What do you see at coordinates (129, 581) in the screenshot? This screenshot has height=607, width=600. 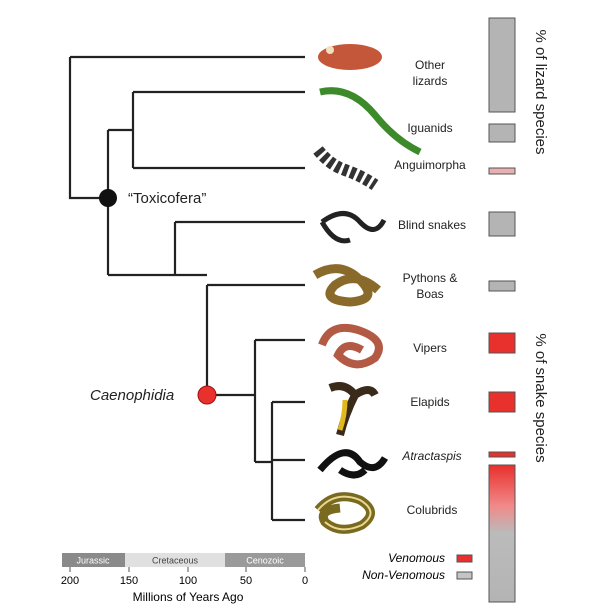 I see `time-tick: 150` at bounding box center [129, 581].